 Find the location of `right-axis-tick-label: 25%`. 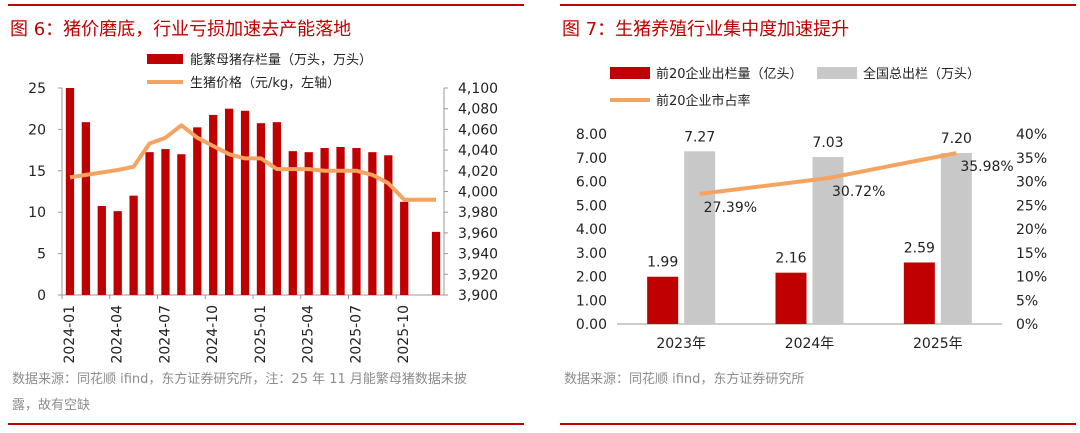

right-axis-tick-label: 25% is located at coordinates (1031, 206).